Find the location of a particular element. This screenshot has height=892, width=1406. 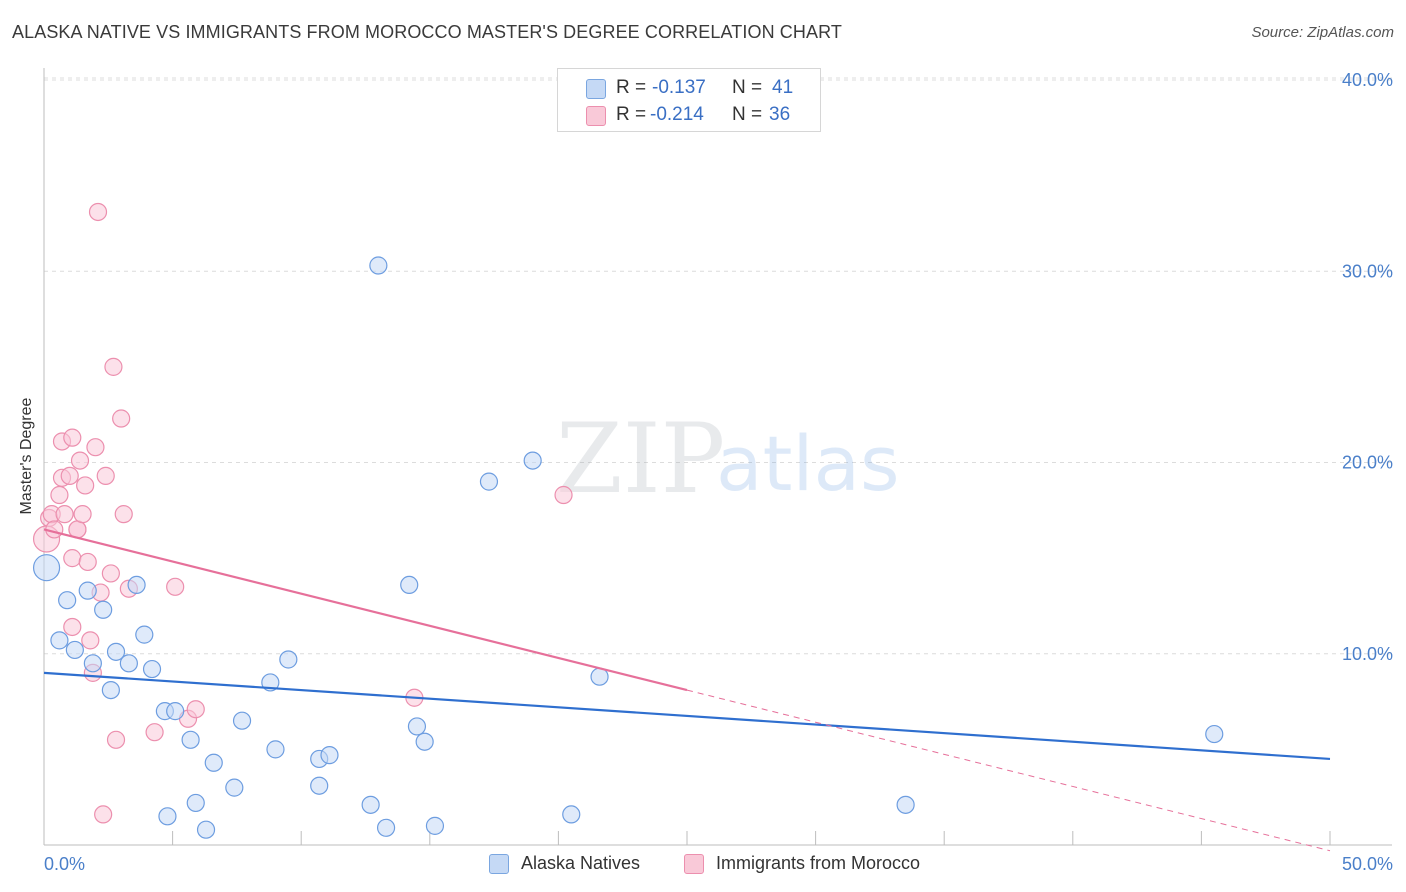

legend-label-morocco: Immigrants from Morocco is located at coordinates (818, 863).